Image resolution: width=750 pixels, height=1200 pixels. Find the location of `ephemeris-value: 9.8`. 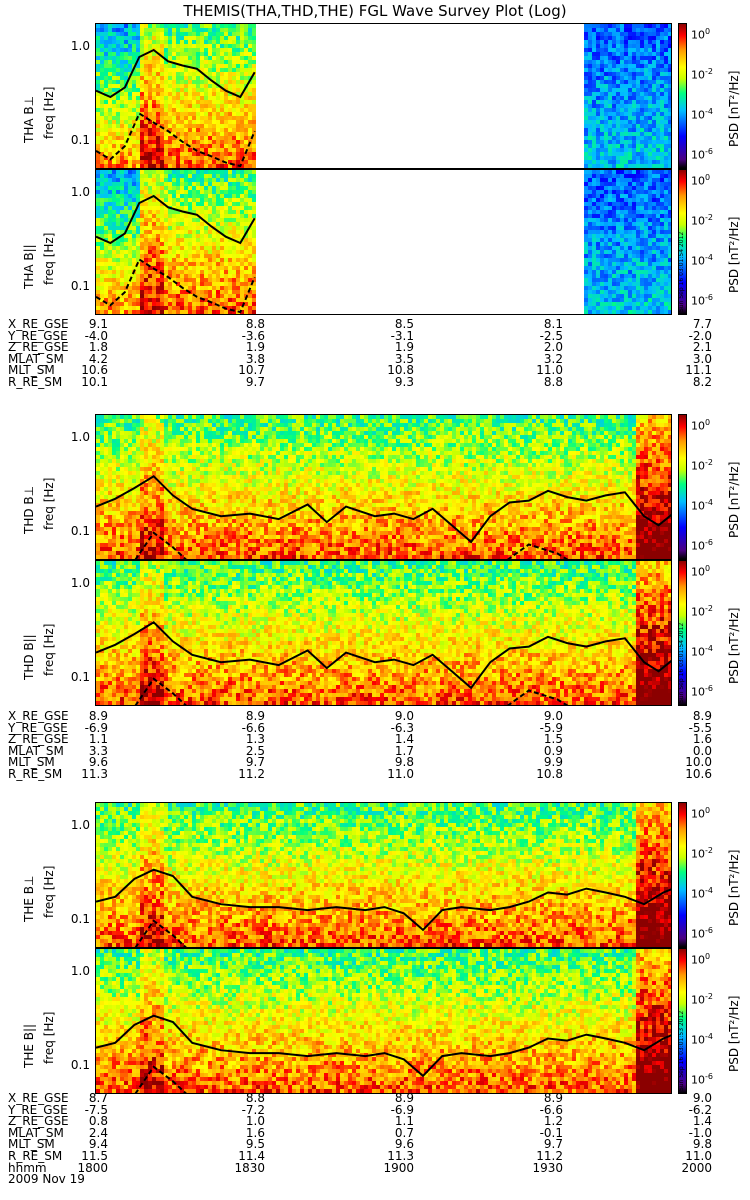

ephemeris-value: 9.8 is located at coordinates (384, 763).